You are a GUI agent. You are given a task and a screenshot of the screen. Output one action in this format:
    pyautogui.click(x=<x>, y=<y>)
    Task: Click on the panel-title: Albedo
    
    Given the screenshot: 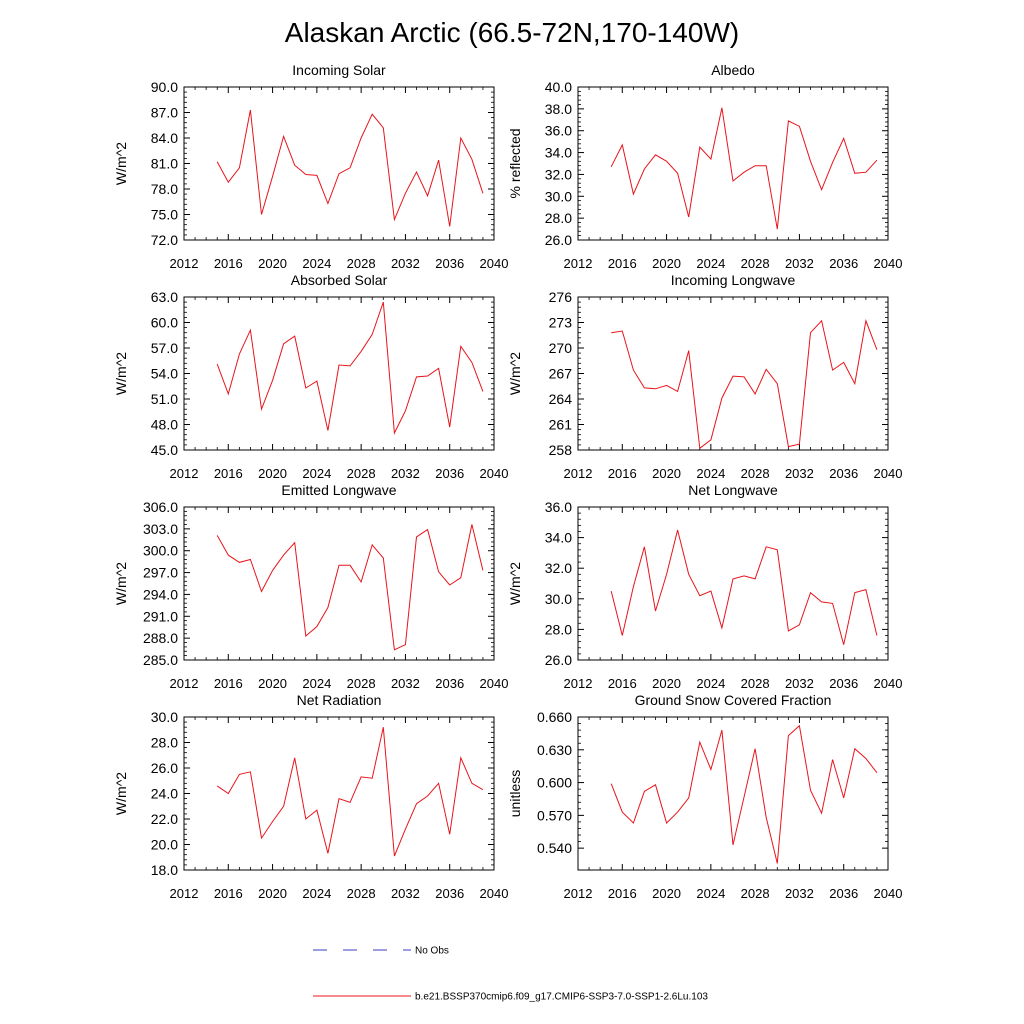 What is the action you would take?
    pyautogui.click(x=733, y=70)
    